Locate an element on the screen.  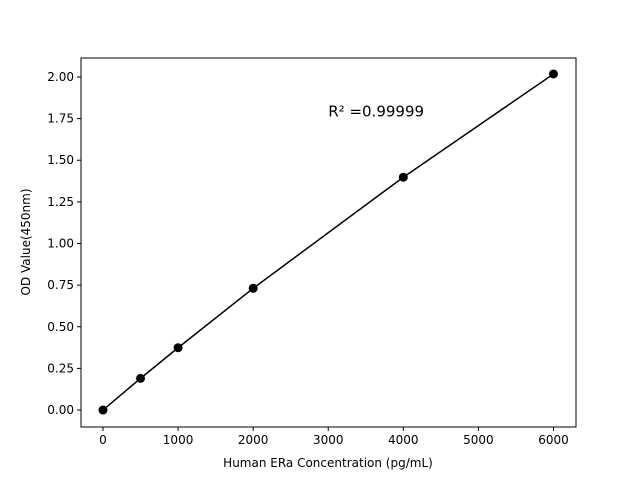
y-tick-label: 0.00 is located at coordinates (60, 410).